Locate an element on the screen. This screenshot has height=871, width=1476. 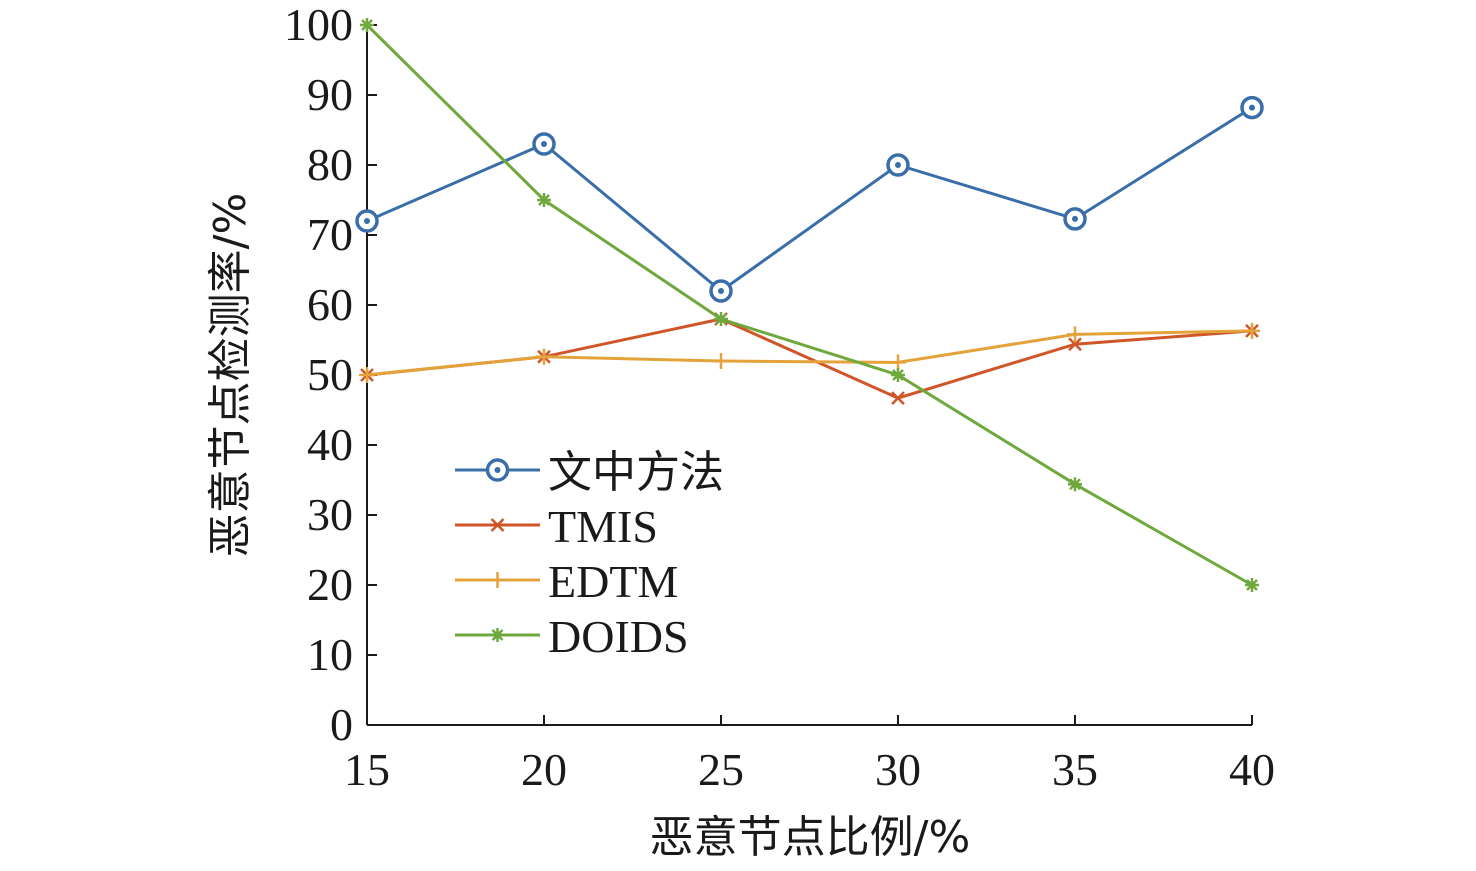
legend-label: TMIS is located at coordinates (603, 526).